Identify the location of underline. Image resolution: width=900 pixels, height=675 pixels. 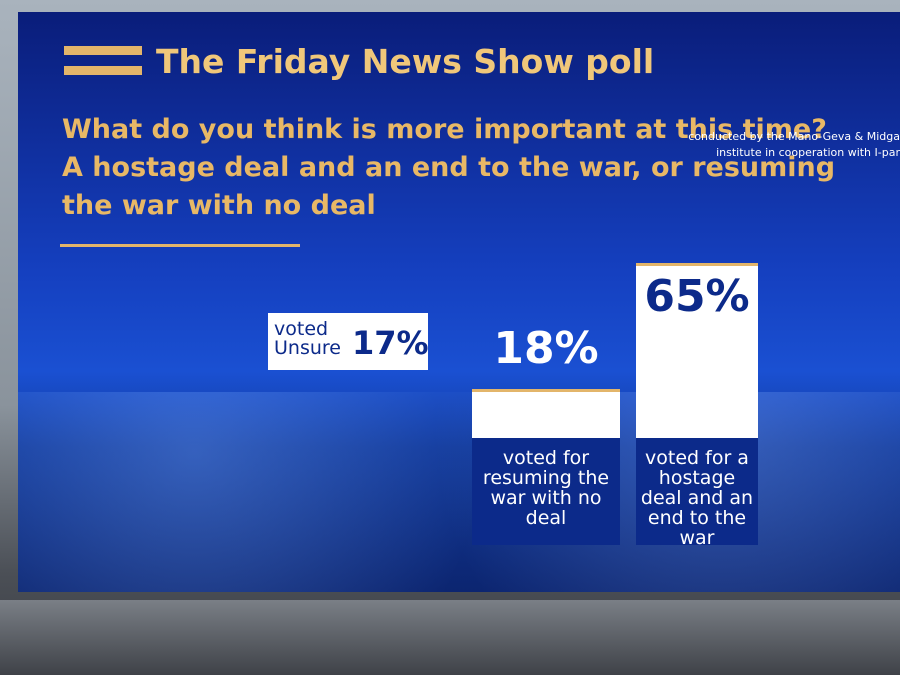
(180, 245).